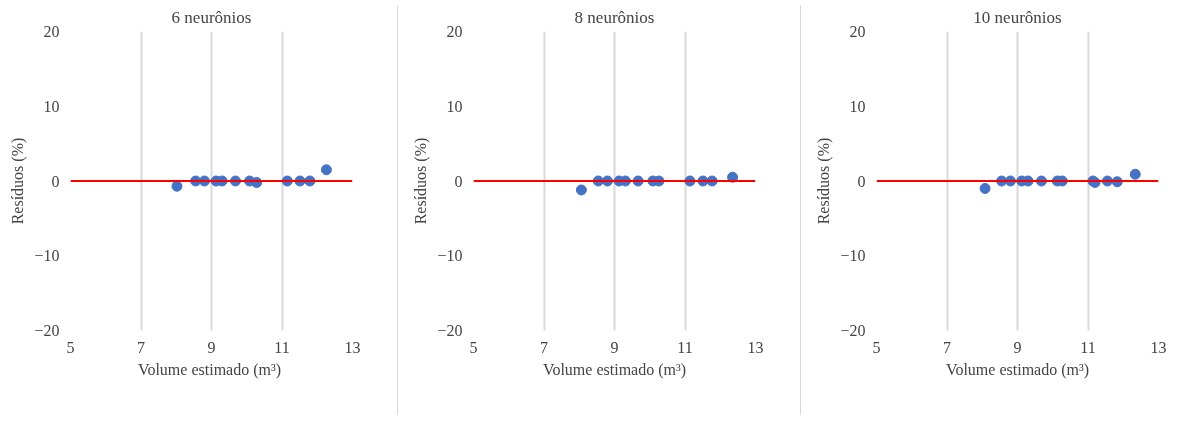 The height and width of the screenshot is (421, 1190). I want to click on chart-title: 6 neurônios, so click(211, 17).